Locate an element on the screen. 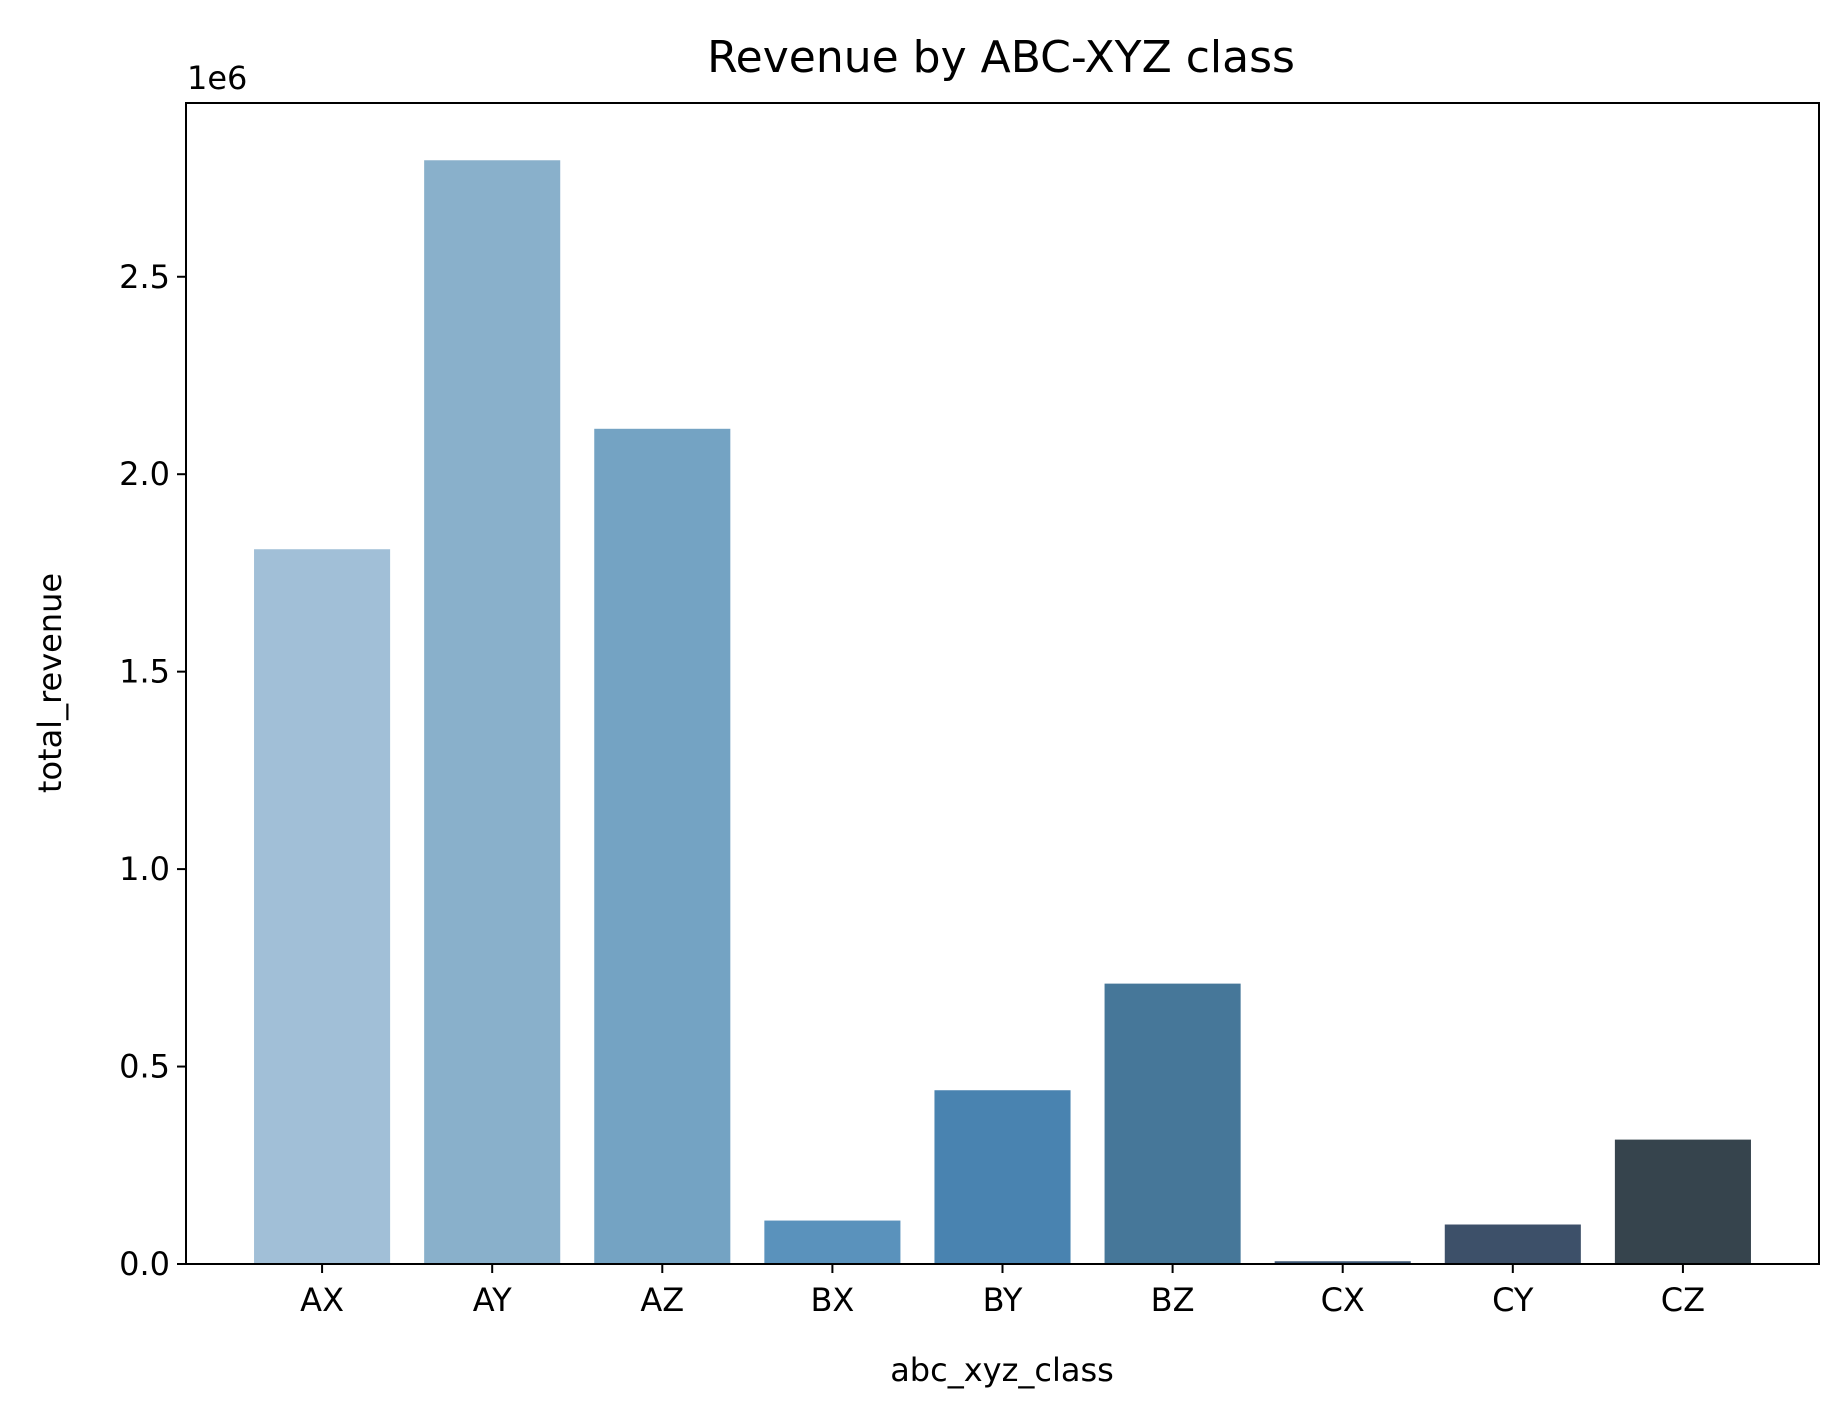  x-tick-label-bx: BX is located at coordinates (832, 1300).